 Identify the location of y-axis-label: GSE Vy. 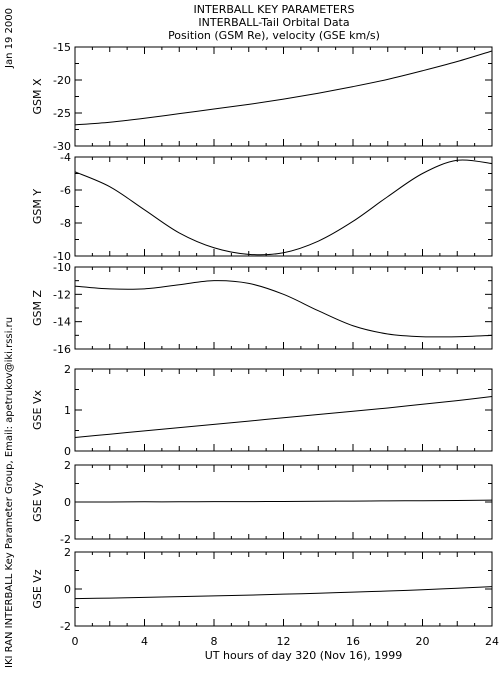
(37, 502).